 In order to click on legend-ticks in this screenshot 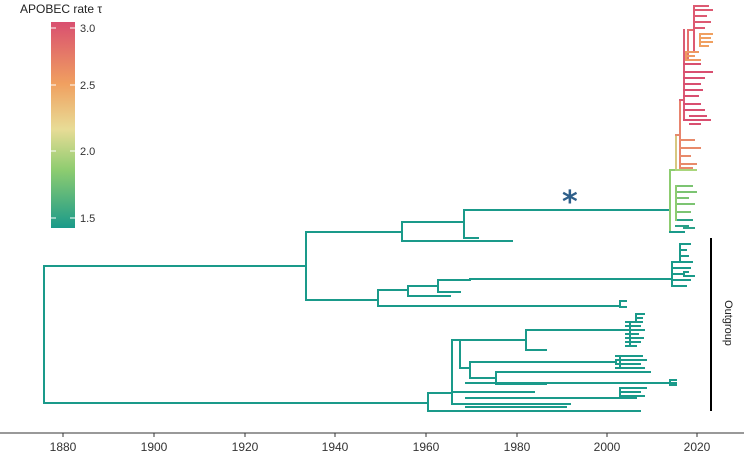, I will do `click(63, 123)`.